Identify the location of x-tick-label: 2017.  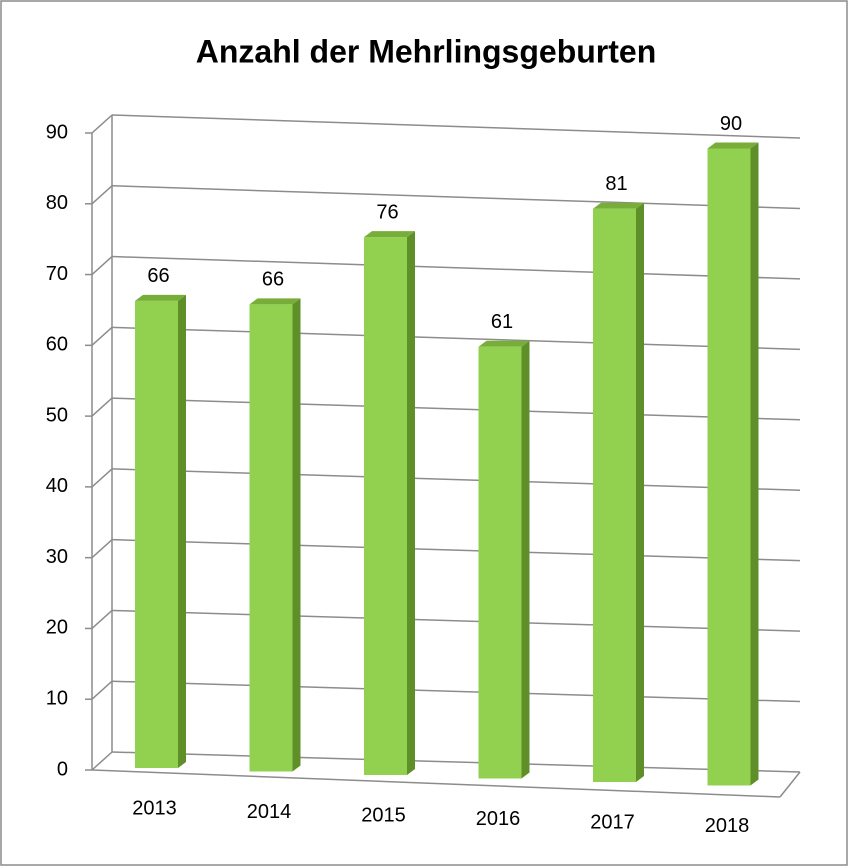
(612, 822).